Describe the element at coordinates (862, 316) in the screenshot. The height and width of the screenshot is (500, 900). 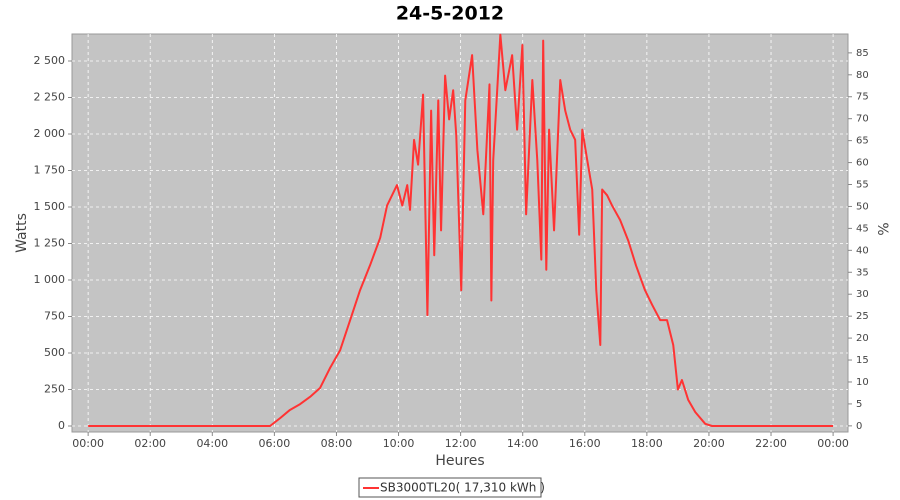
I see `y2-tick-label: 25` at that location.